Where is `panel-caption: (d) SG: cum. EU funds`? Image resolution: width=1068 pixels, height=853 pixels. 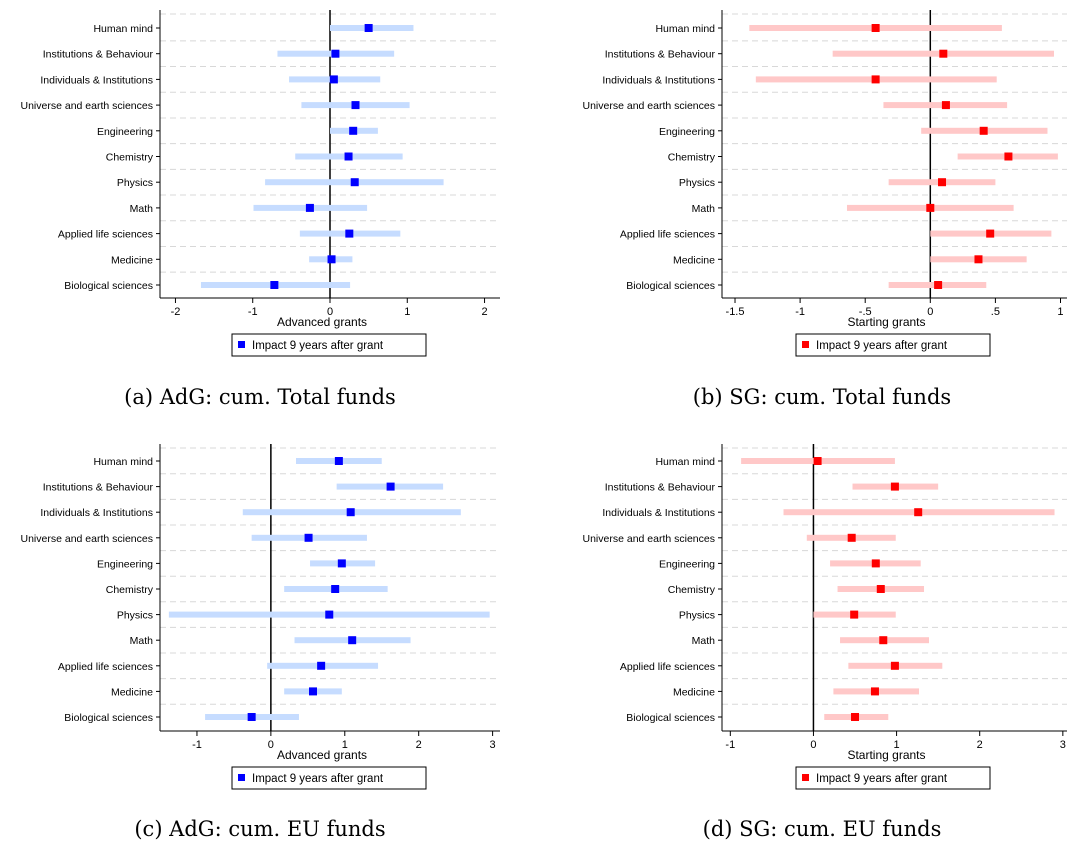
panel-caption: (d) SG: cum. EU funds is located at coordinates (822, 829).